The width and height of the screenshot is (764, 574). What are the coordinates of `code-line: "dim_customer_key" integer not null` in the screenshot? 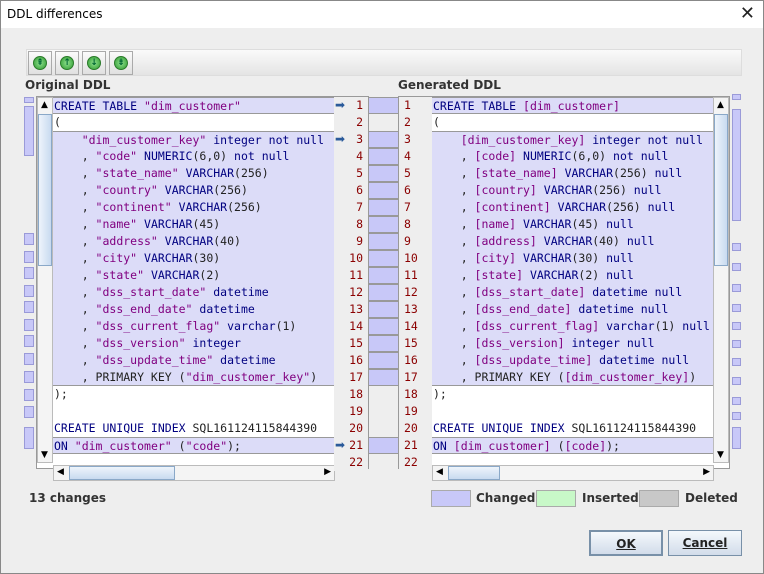 It's located at (193, 139).